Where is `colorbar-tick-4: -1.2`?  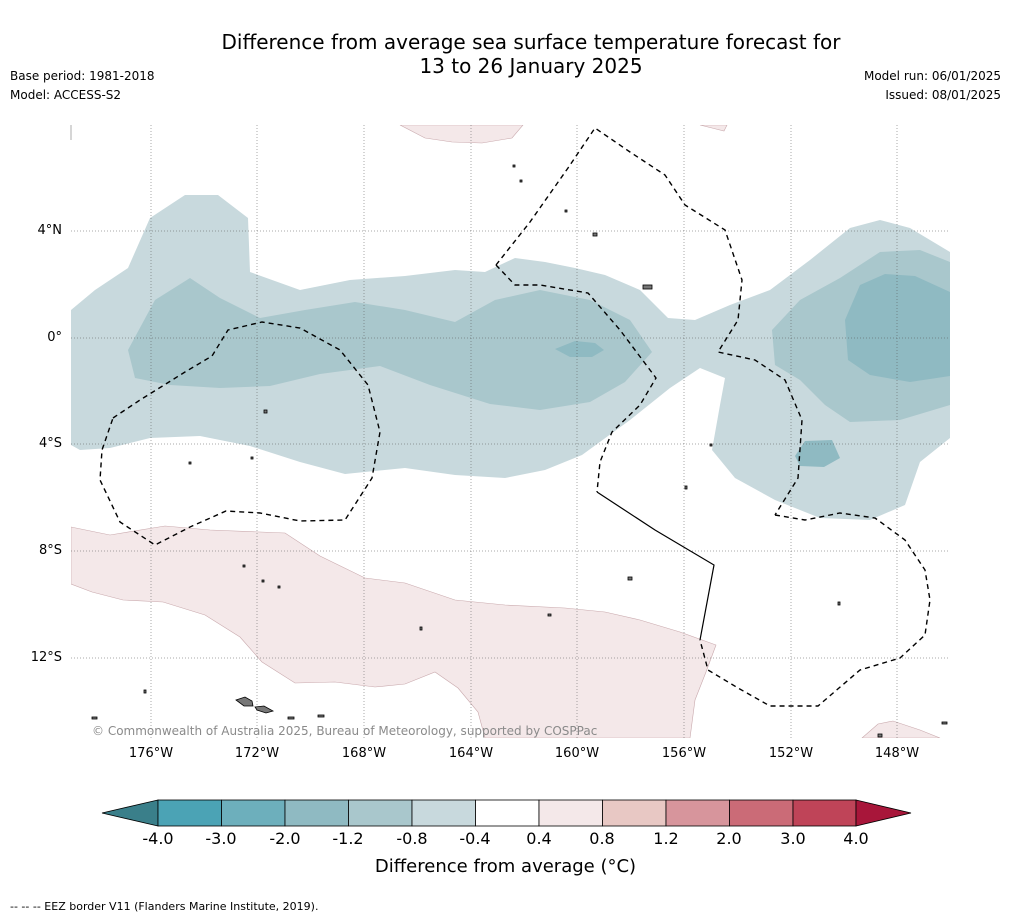
colorbar-tick-4: -1.2 is located at coordinates (348, 838).